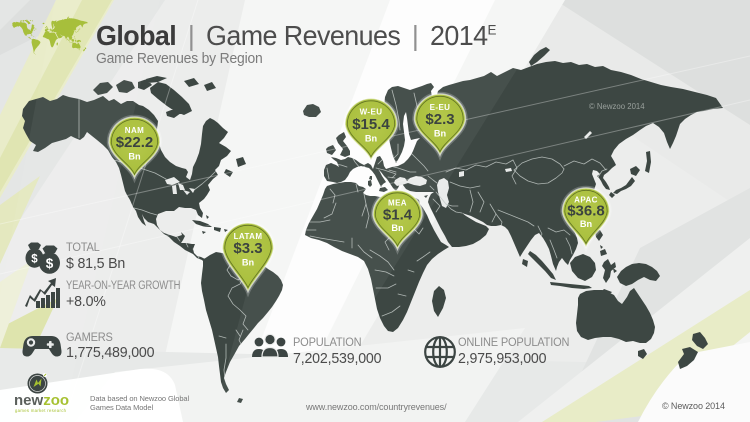 This screenshot has width=750, height=422. I want to click on svg-text: MEA, so click(397, 203).